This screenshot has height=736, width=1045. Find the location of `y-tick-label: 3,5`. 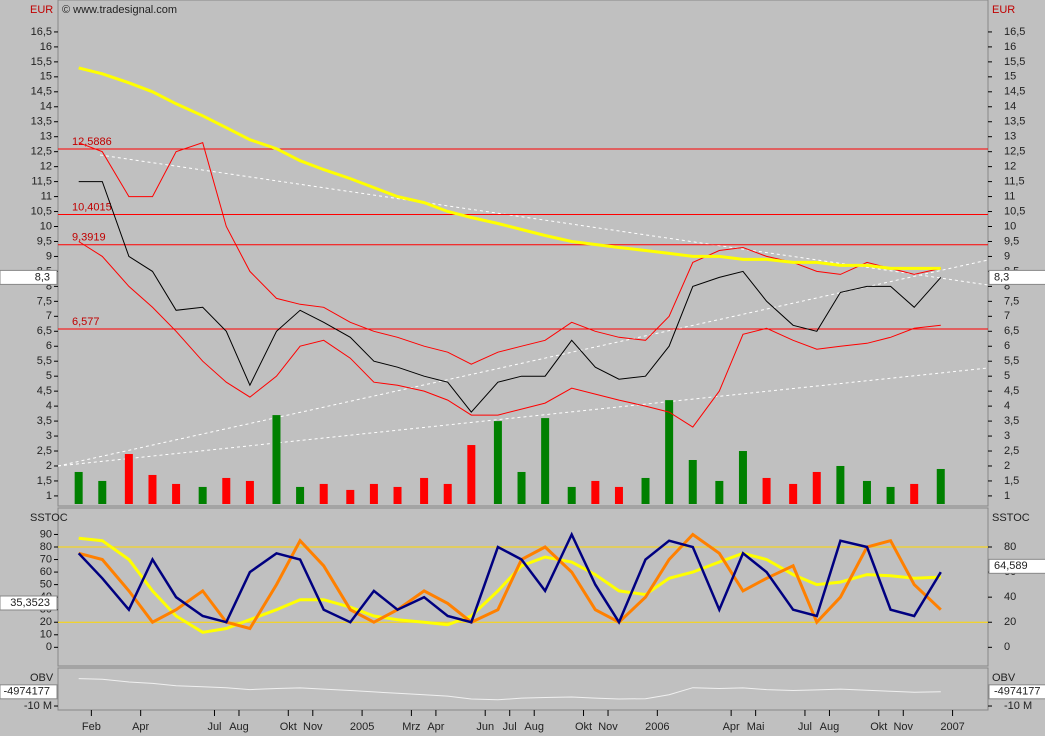

y-tick-label: 3,5 is located at coordinates (1011, 421).